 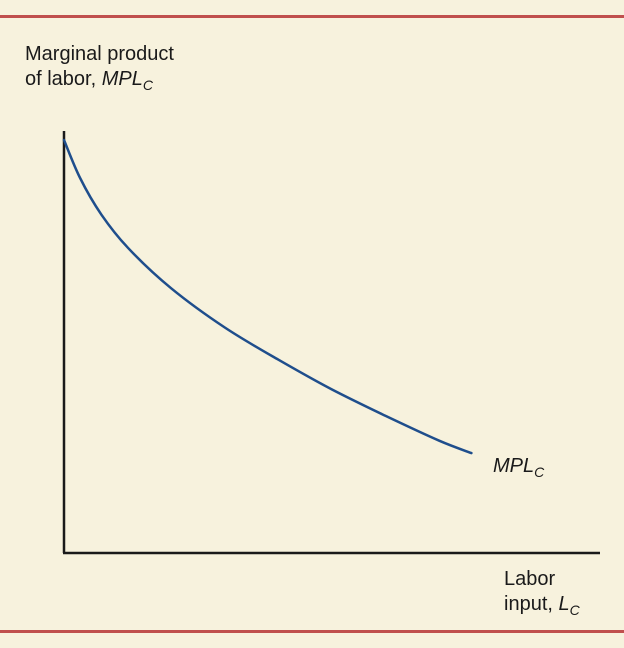 What do you see at coordinates (312, 631) in the screenshot?
I see `bottom-rule` at bounding box center [312, 631].